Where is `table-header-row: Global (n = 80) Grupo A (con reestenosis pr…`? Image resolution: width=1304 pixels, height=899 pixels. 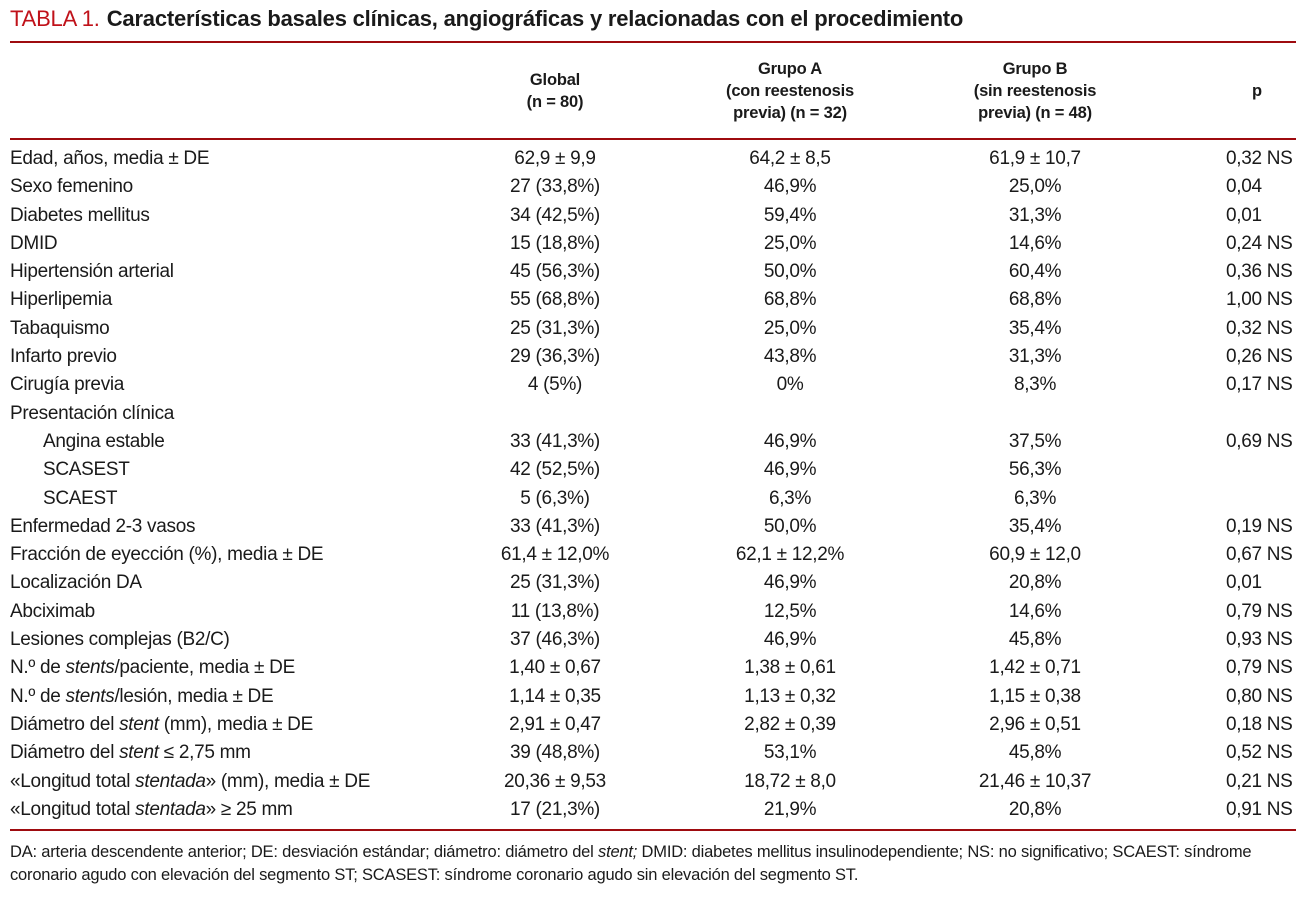
table-header-row: Global (n = 80) Grupo A (con reestenosis pr… is located at coordinates (653, 90).